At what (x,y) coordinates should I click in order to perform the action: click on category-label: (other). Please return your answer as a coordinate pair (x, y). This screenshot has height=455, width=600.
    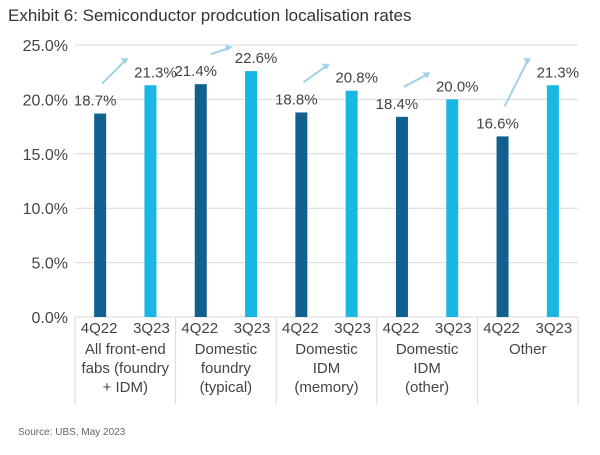
    Looking at the image, I should click on (427, 387).